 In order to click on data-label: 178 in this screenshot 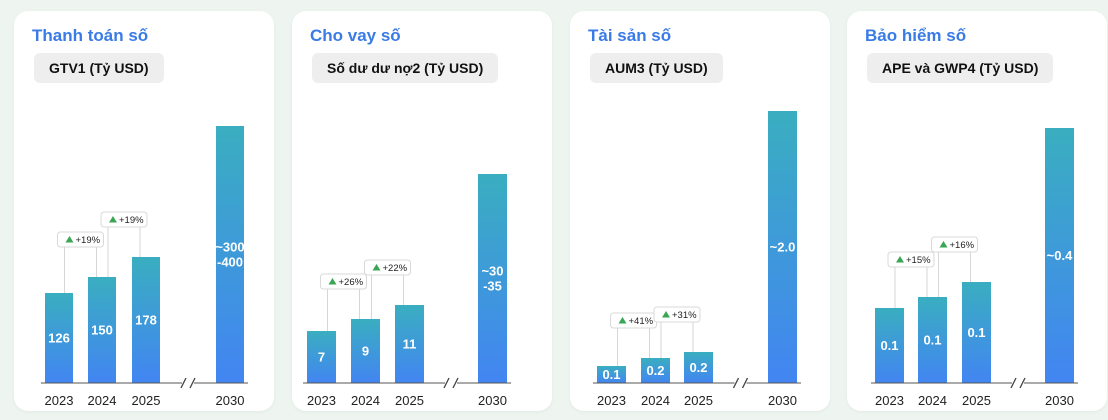, I will do `click(146, 320)`.